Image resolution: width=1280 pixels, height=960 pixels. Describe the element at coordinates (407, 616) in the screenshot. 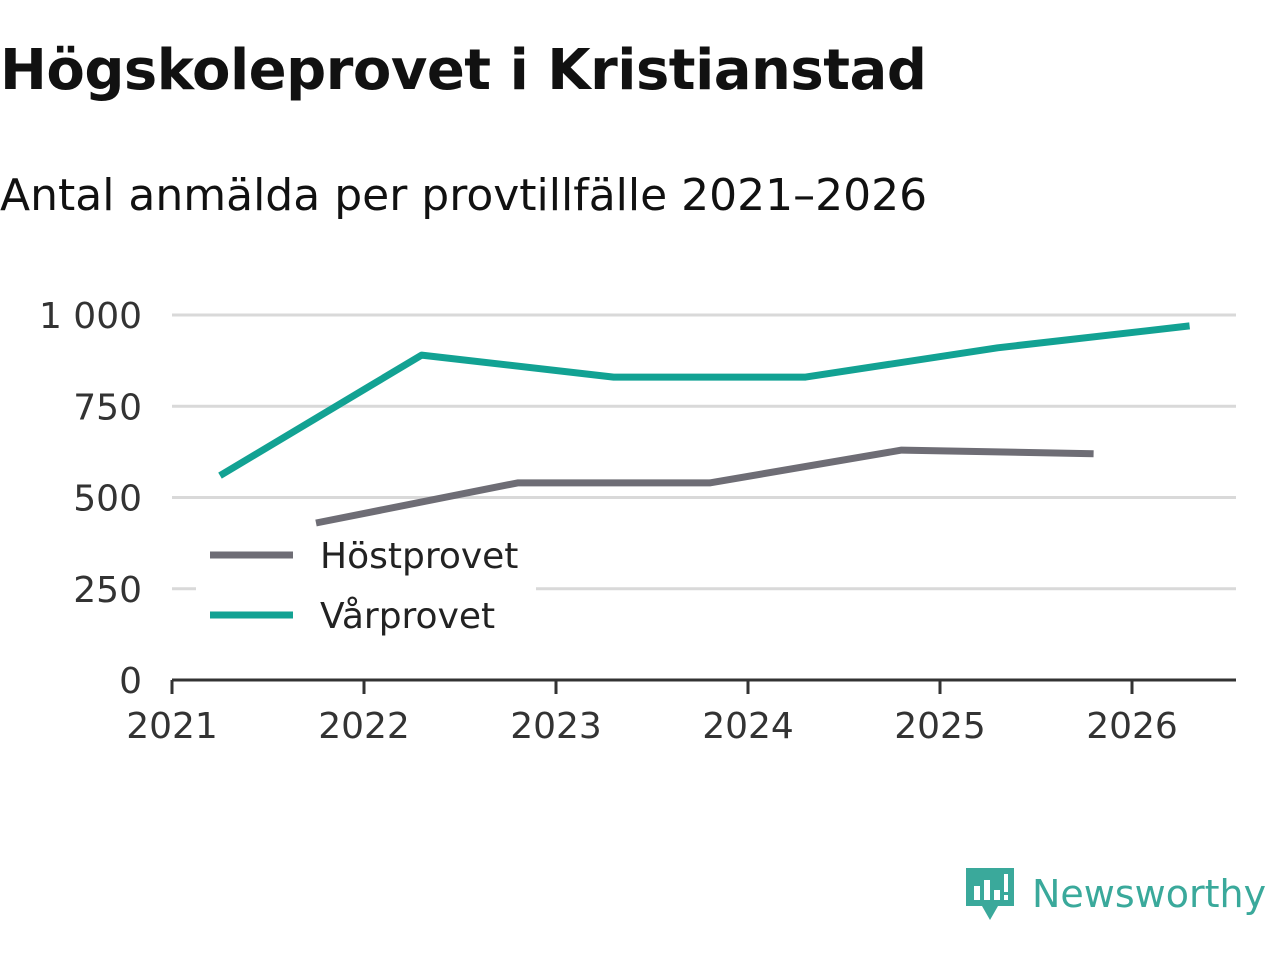

I see `legend-label: Vårprovet` at that location.